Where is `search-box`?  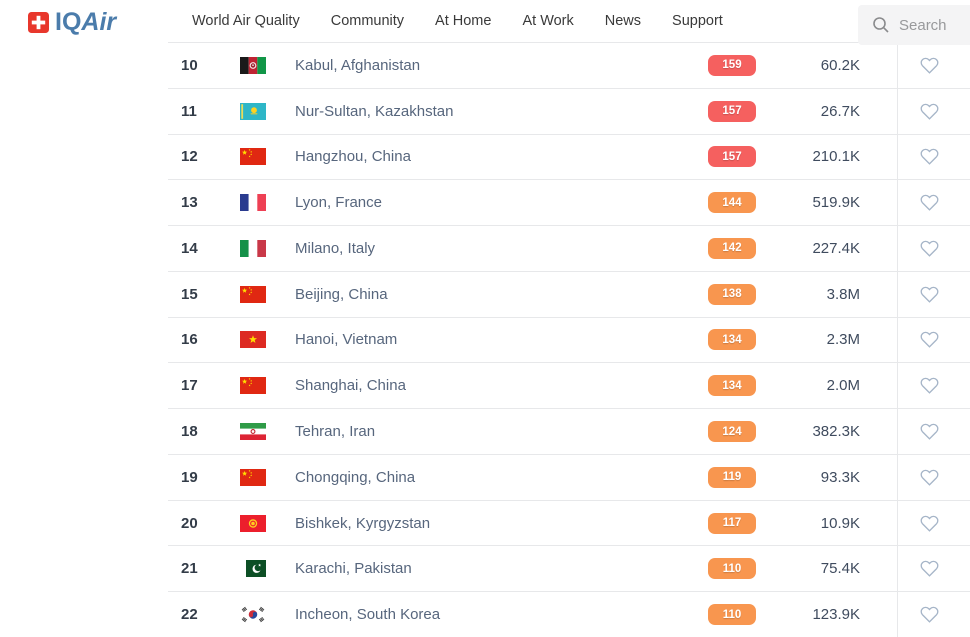 search-box is located at coordinates (914, 25).